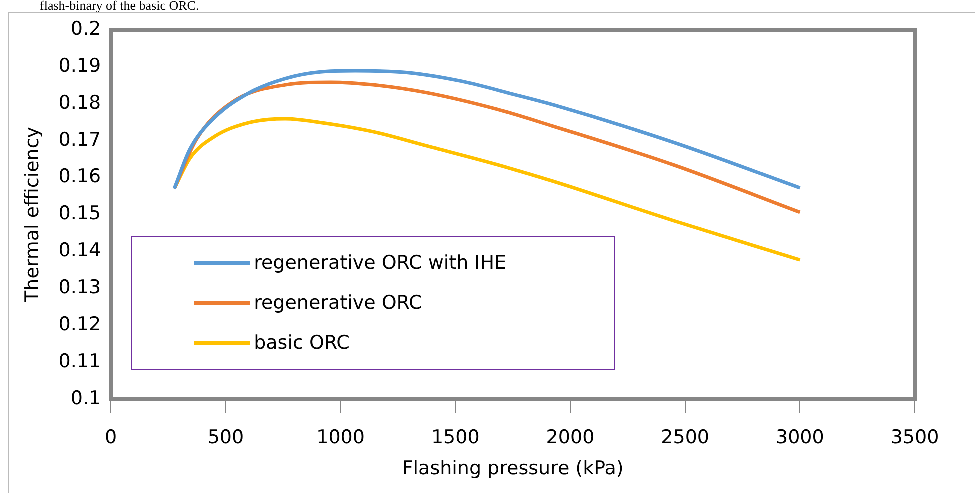 The image size is (975, 493). I want to click on x-tick-label: 3500, so click(915, 437).